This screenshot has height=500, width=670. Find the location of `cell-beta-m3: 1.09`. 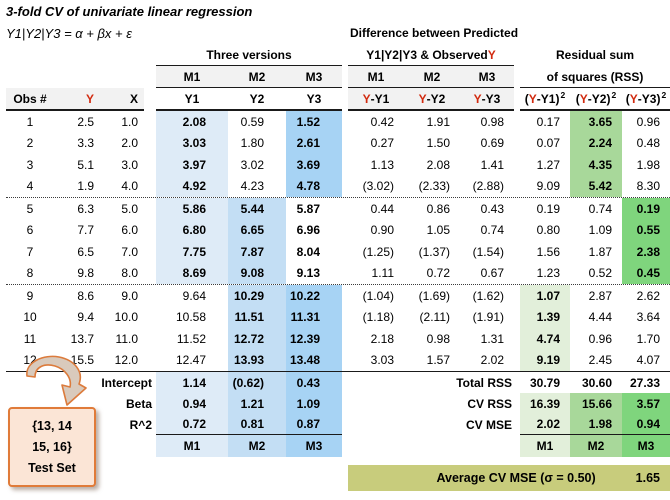

cell-beta-m3: 1.09 is located at coordinates (314, 403).